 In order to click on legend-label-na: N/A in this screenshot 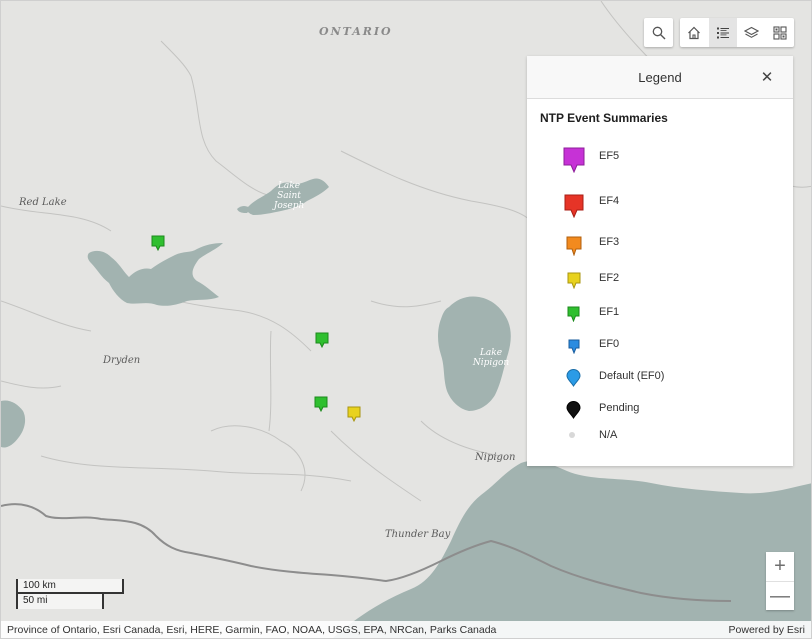, I will do `click(608, 435)`.